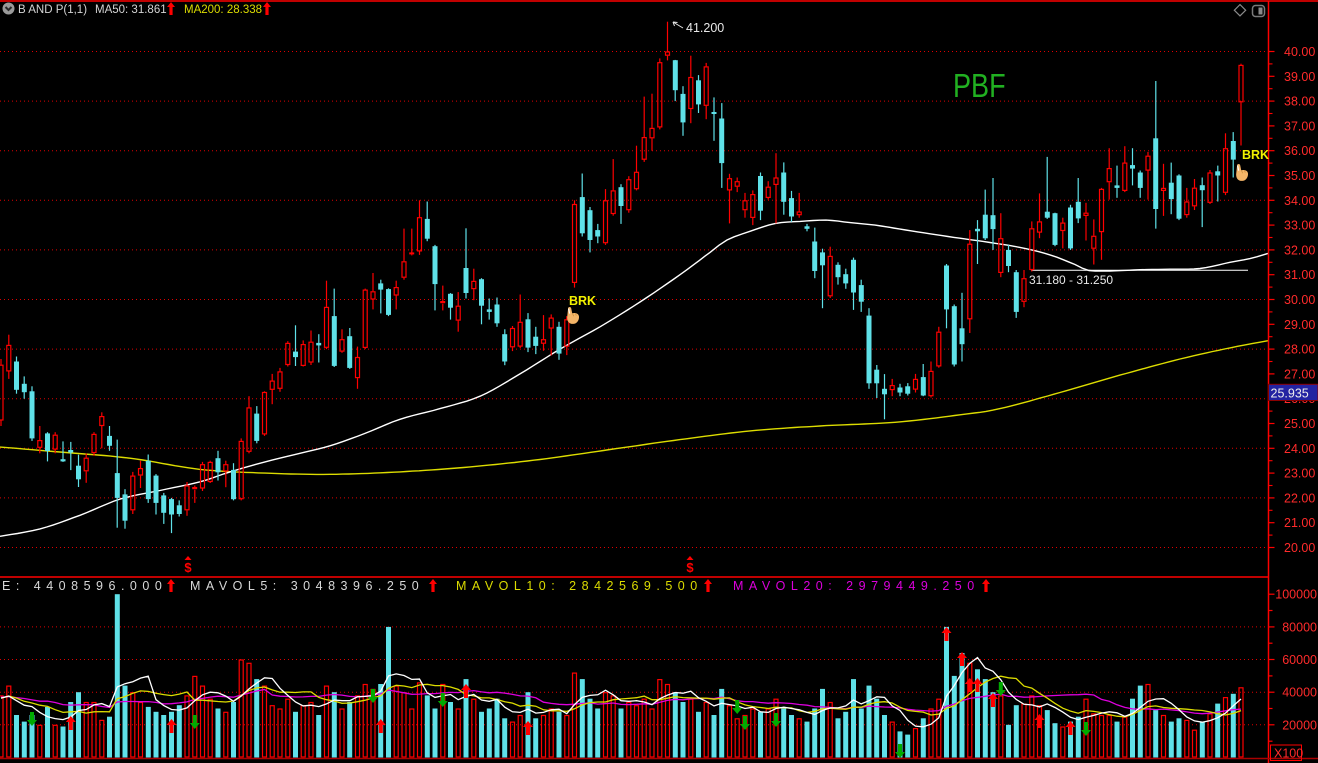 Image resolution: width=1318 pixels, height=763 pixels. I want to click on svg-text: 27.00, so click(1299, 374).